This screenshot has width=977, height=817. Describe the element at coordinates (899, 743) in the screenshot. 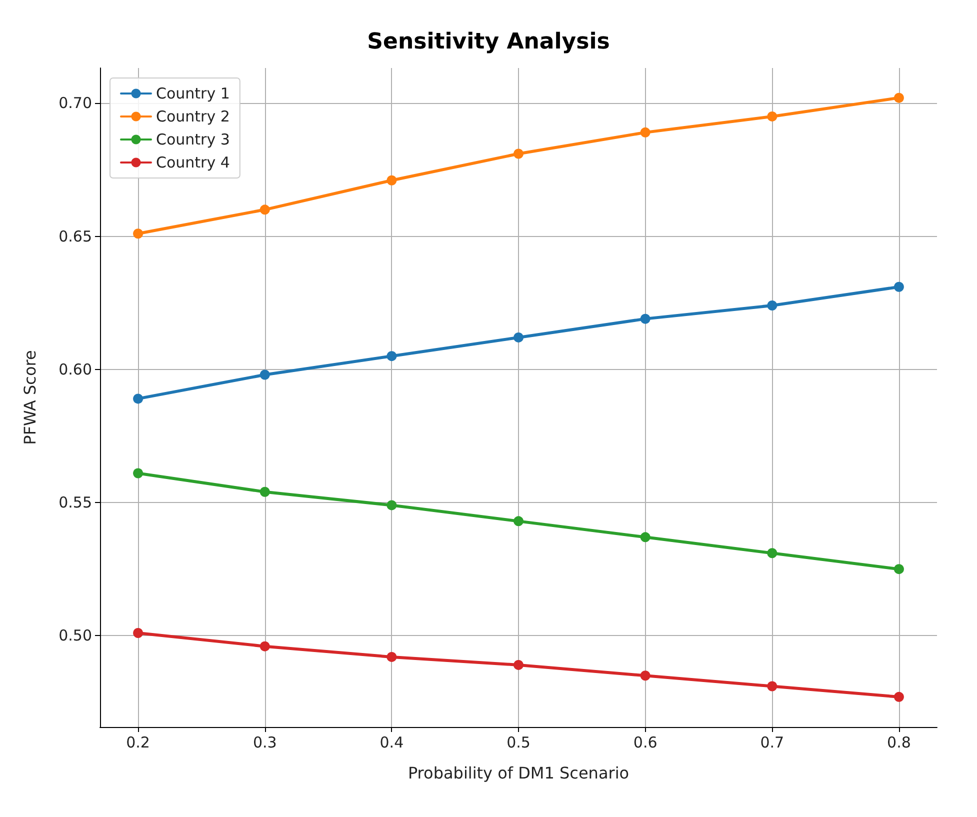

I see `x-tick-label: 0.8` at that location.